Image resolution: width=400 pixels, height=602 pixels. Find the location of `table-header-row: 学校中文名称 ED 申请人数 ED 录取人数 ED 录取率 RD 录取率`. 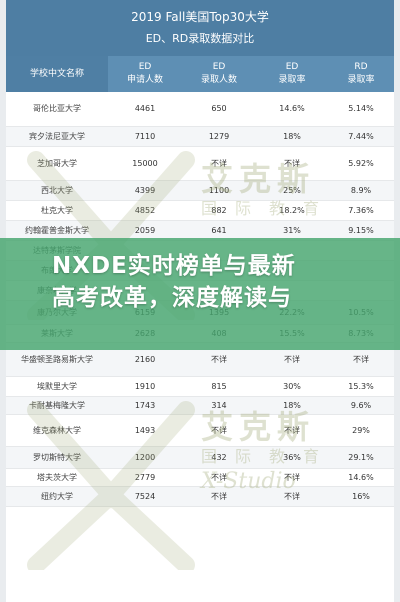

table-header-row: 学校中文名称 ED 申请人数 ED 录取人数 ED 录取率 RD 录取率 is located at coordinates (200, 74).